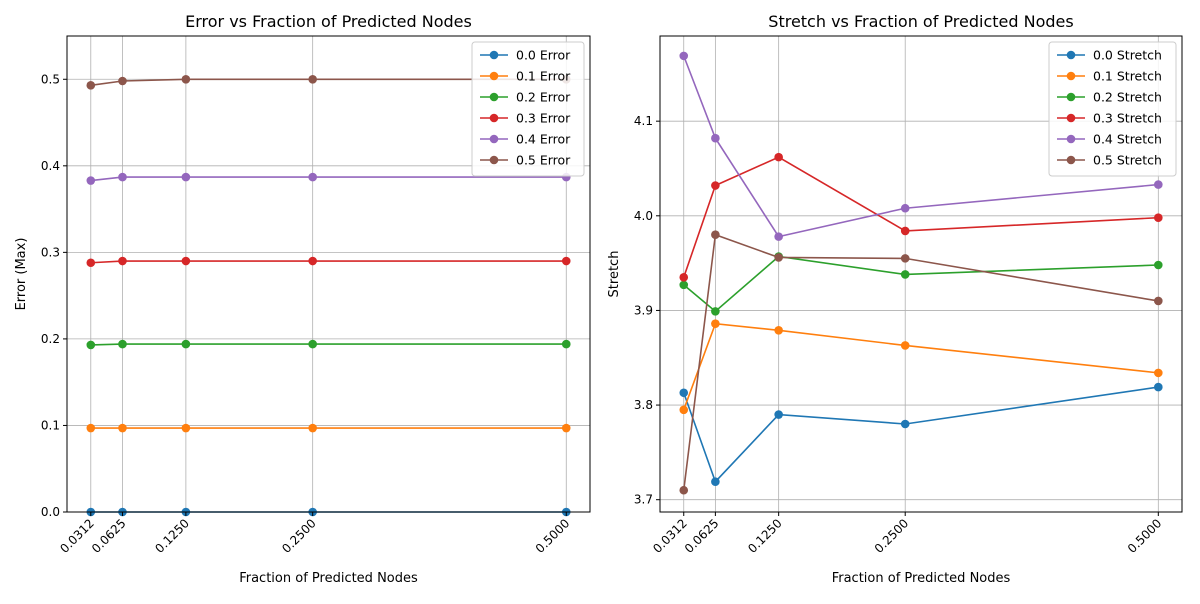 This screenshot has height=604, width=1200. Describe the element at coordinates (543, 76) in the screenshot. I see `legend-label: 0.1 Error` at that location.